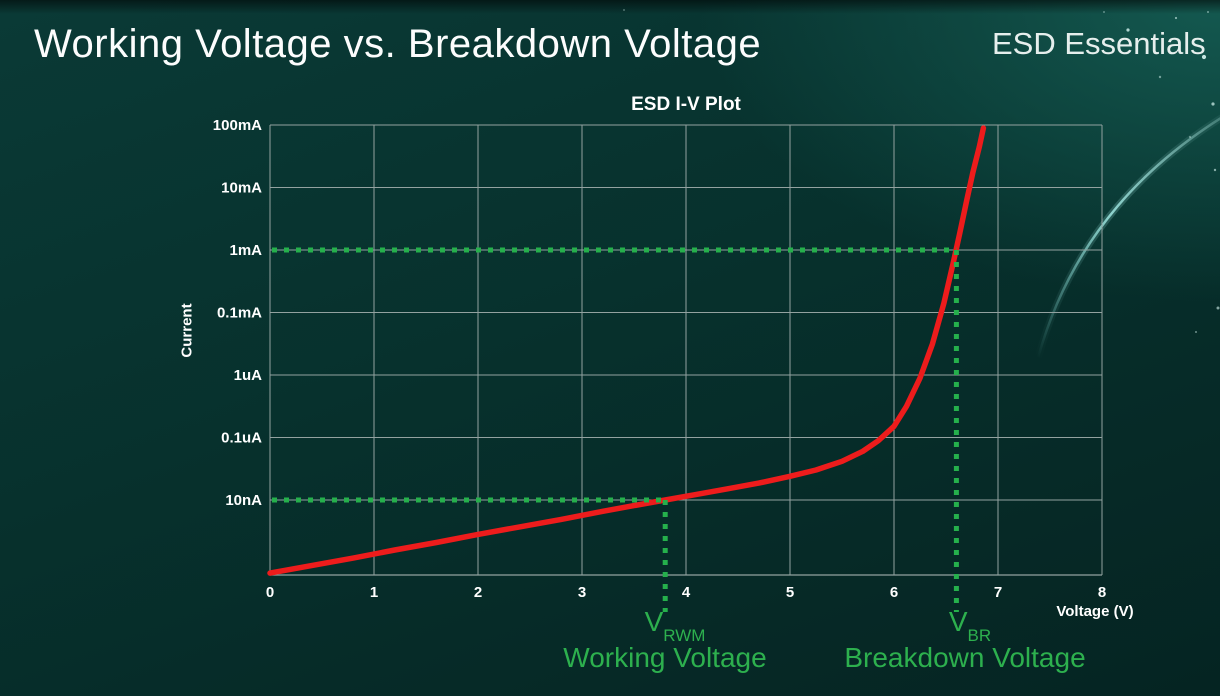  Describe the element at coordinates (998, 592) in the screenshot. I see `svg-text: 7` at that location.